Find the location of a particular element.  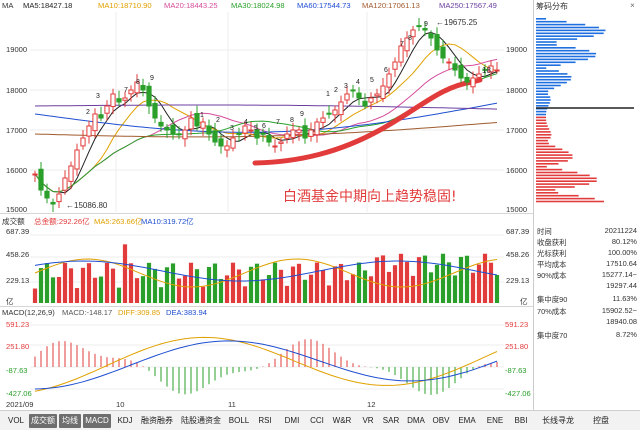

toolbar-item-ene: ENE is located at coordinates (495, 420).